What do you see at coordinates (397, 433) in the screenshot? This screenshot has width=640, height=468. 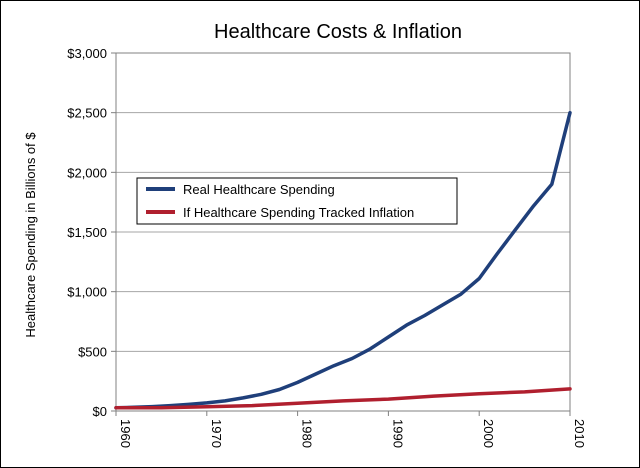 I see `x-tick-label: 1990` at bounding box center [397, 433].